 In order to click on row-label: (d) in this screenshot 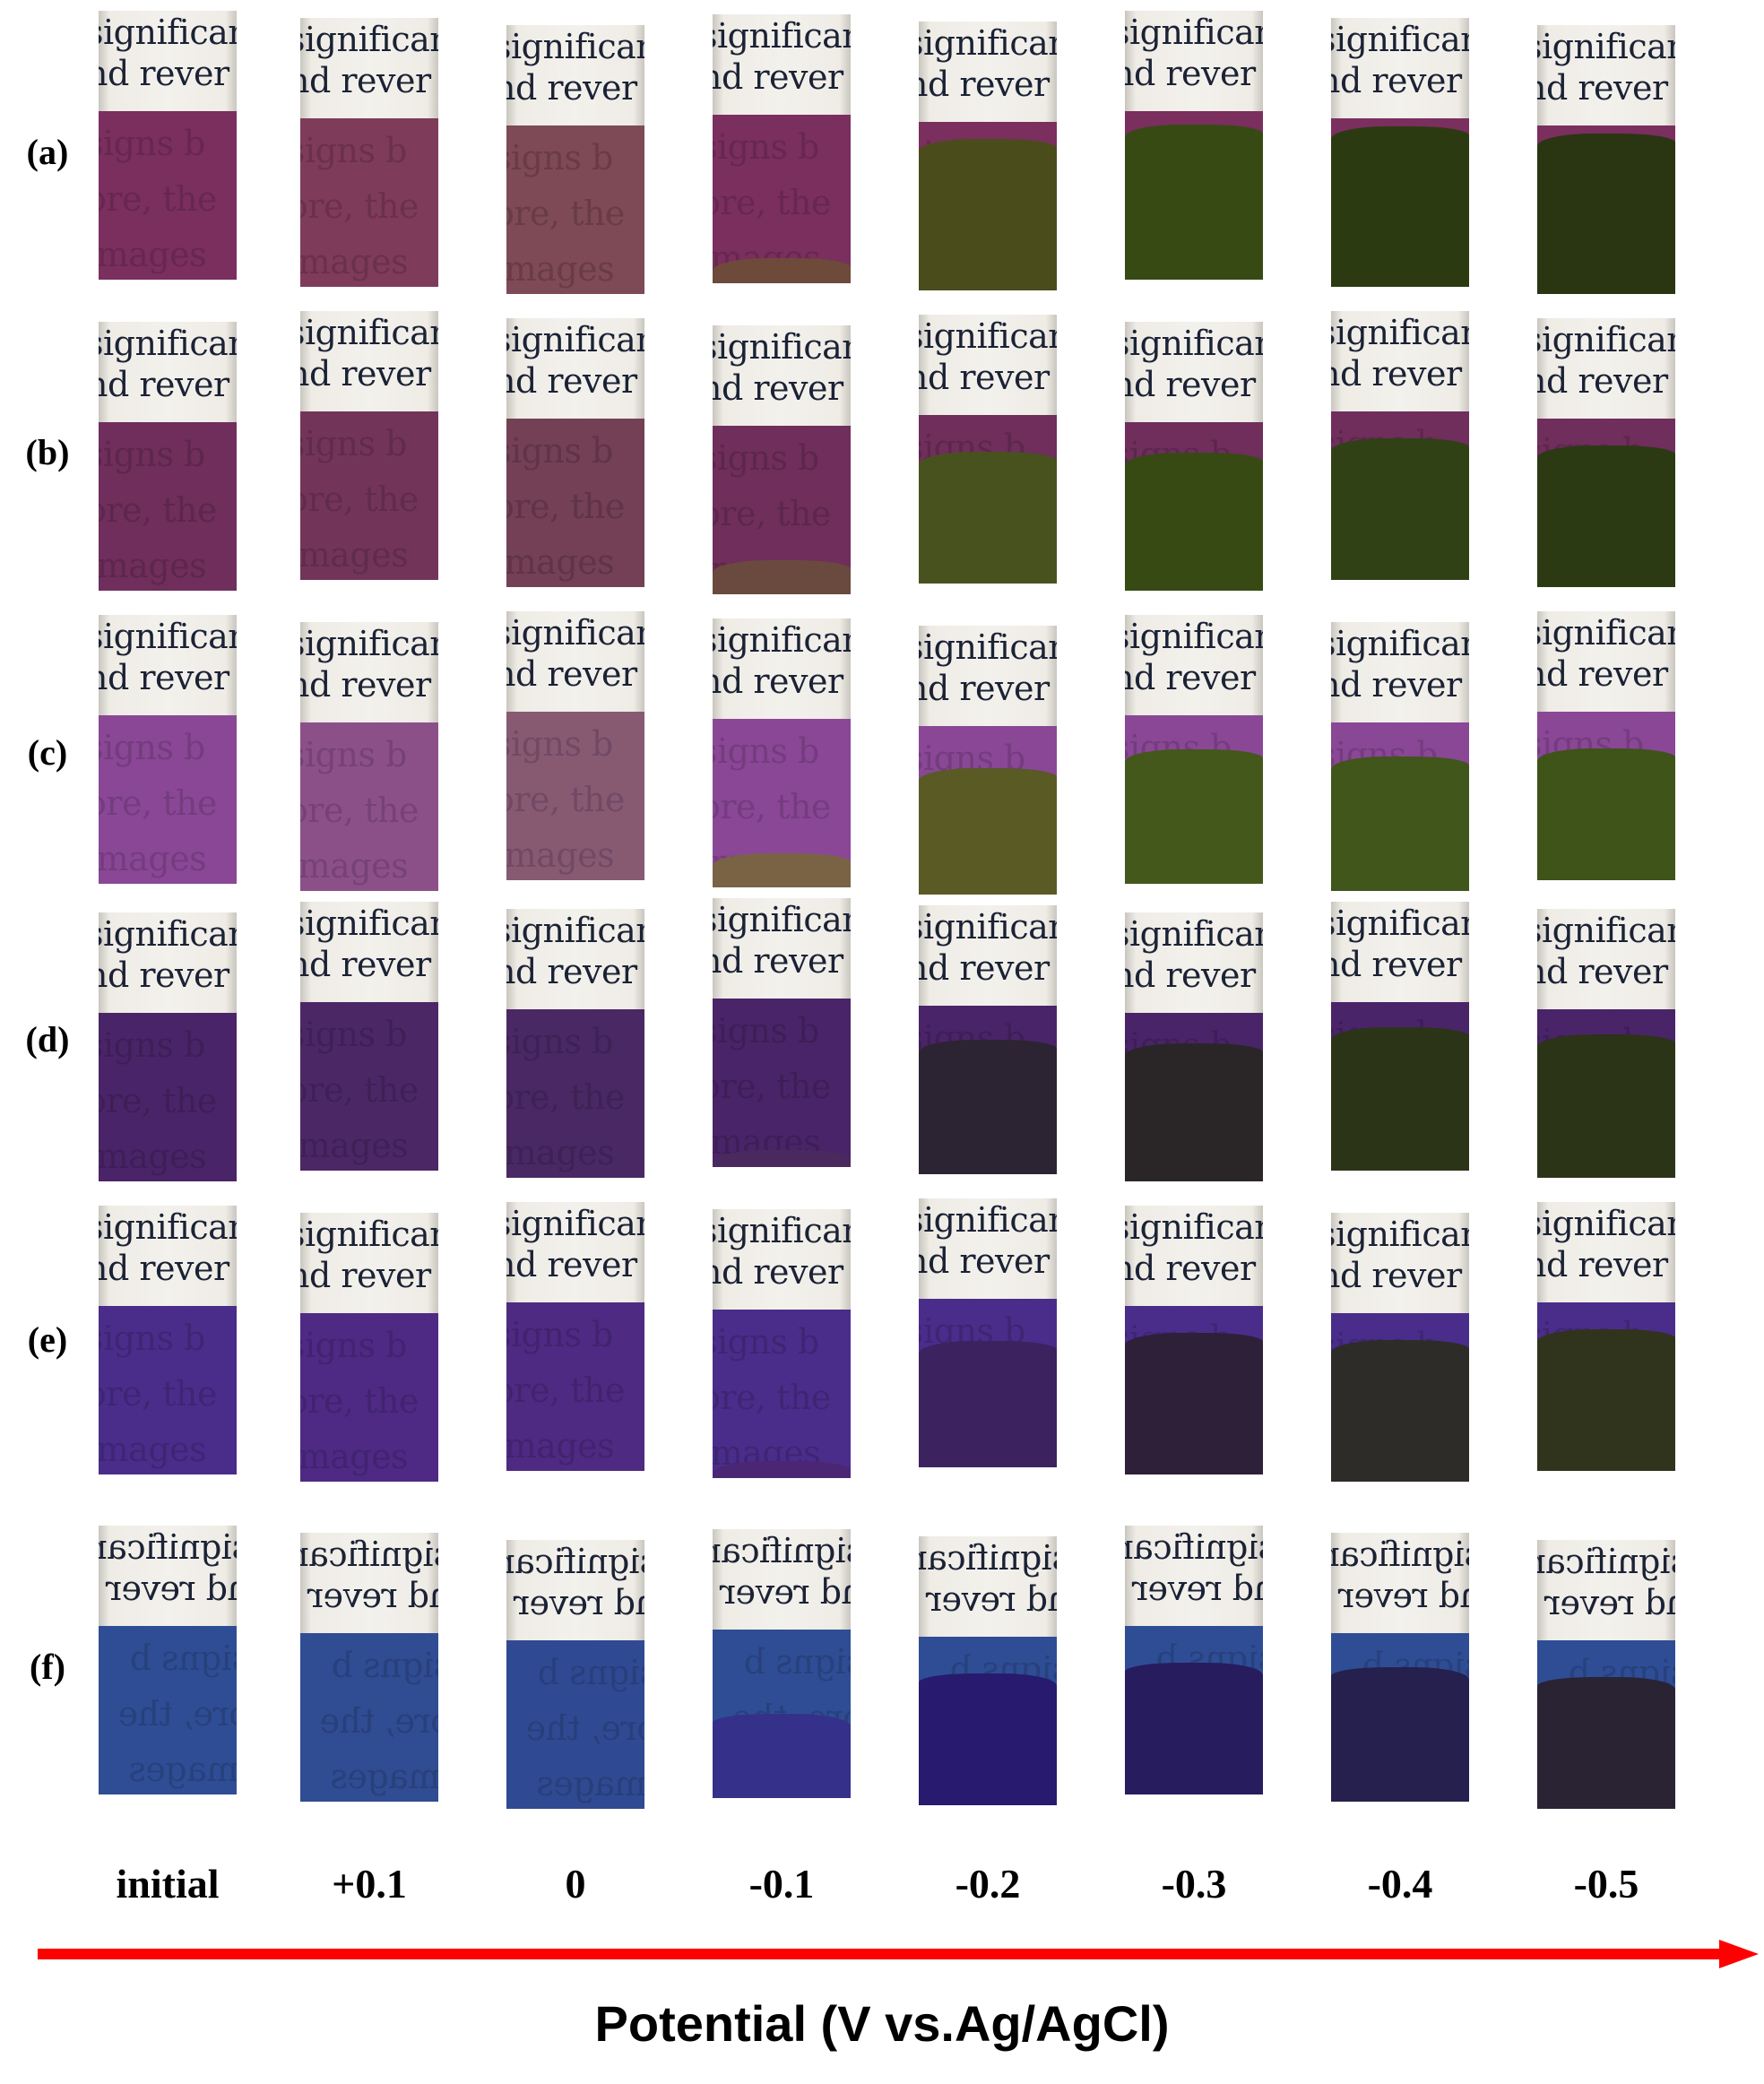, I will do `click(47, 1039)`.